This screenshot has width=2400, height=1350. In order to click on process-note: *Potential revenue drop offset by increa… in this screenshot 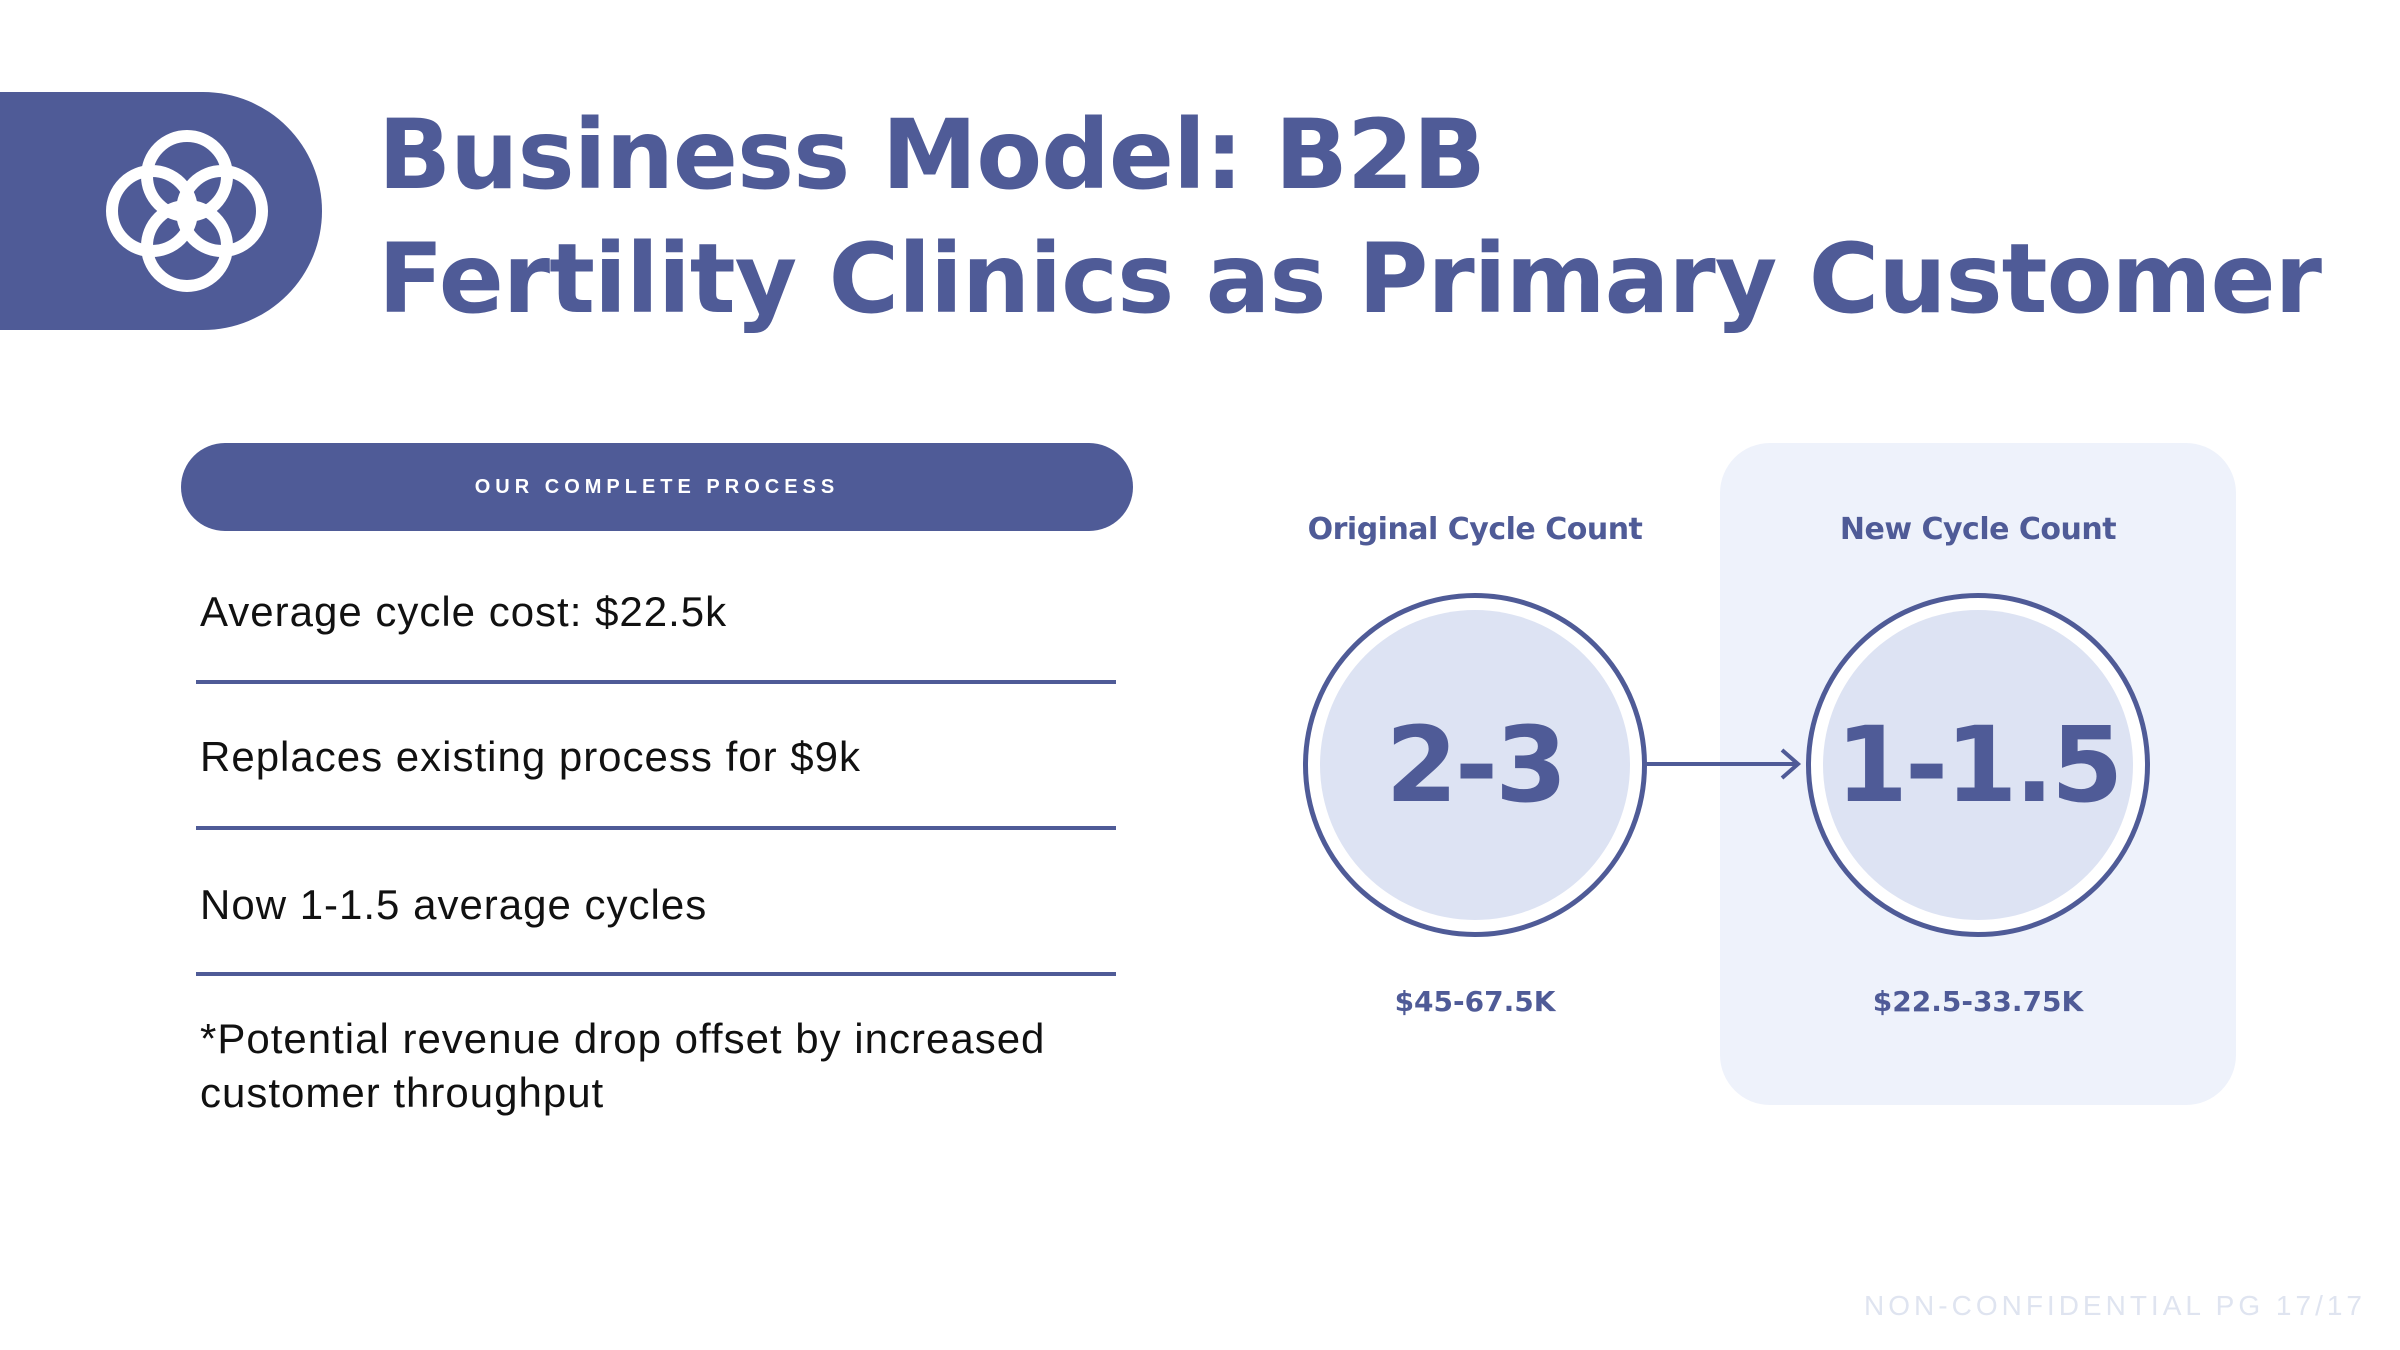, I will do `click(623, 1065)`.